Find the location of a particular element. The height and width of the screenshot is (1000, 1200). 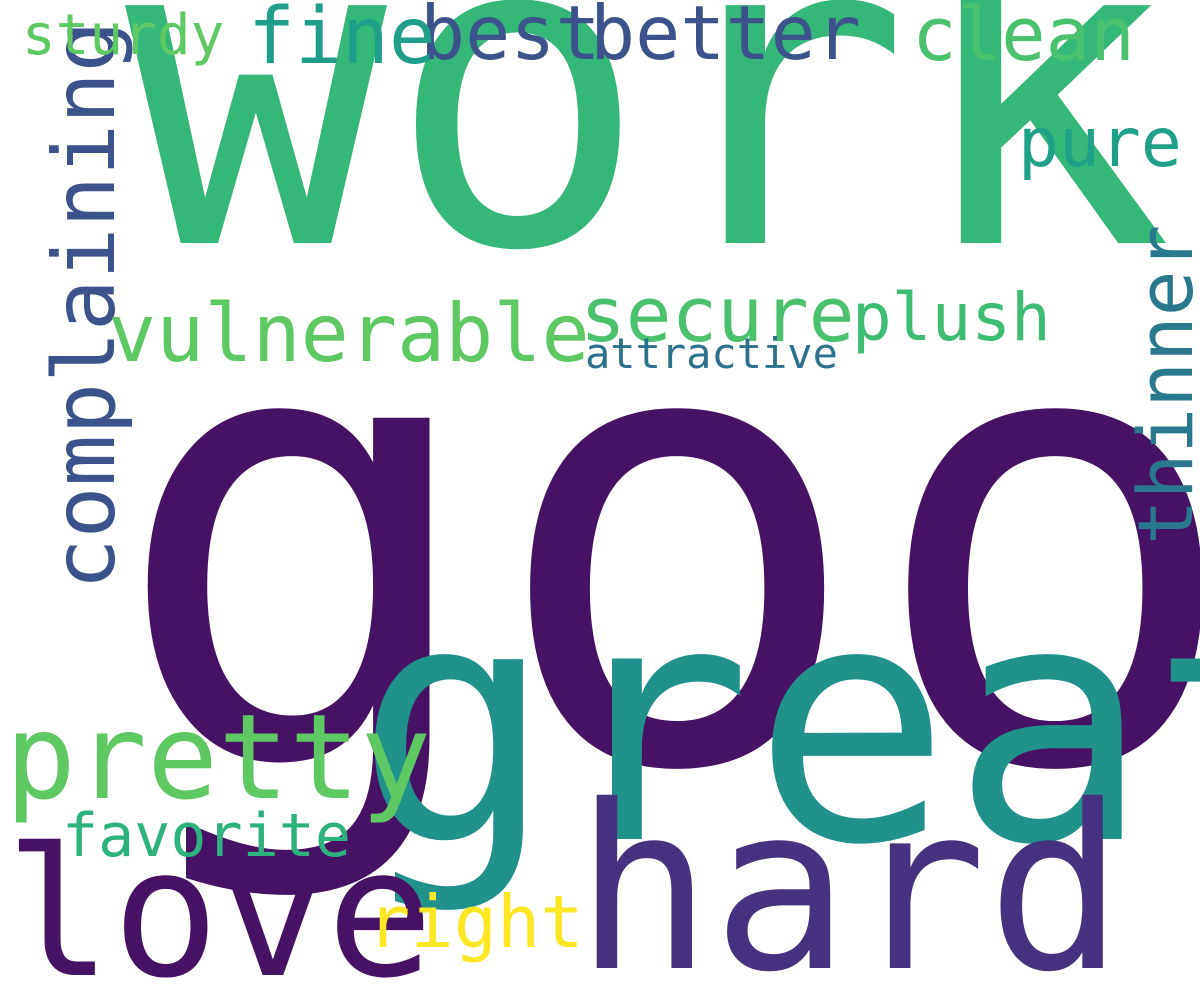

word-better: better is located at coordinates (725, 38).